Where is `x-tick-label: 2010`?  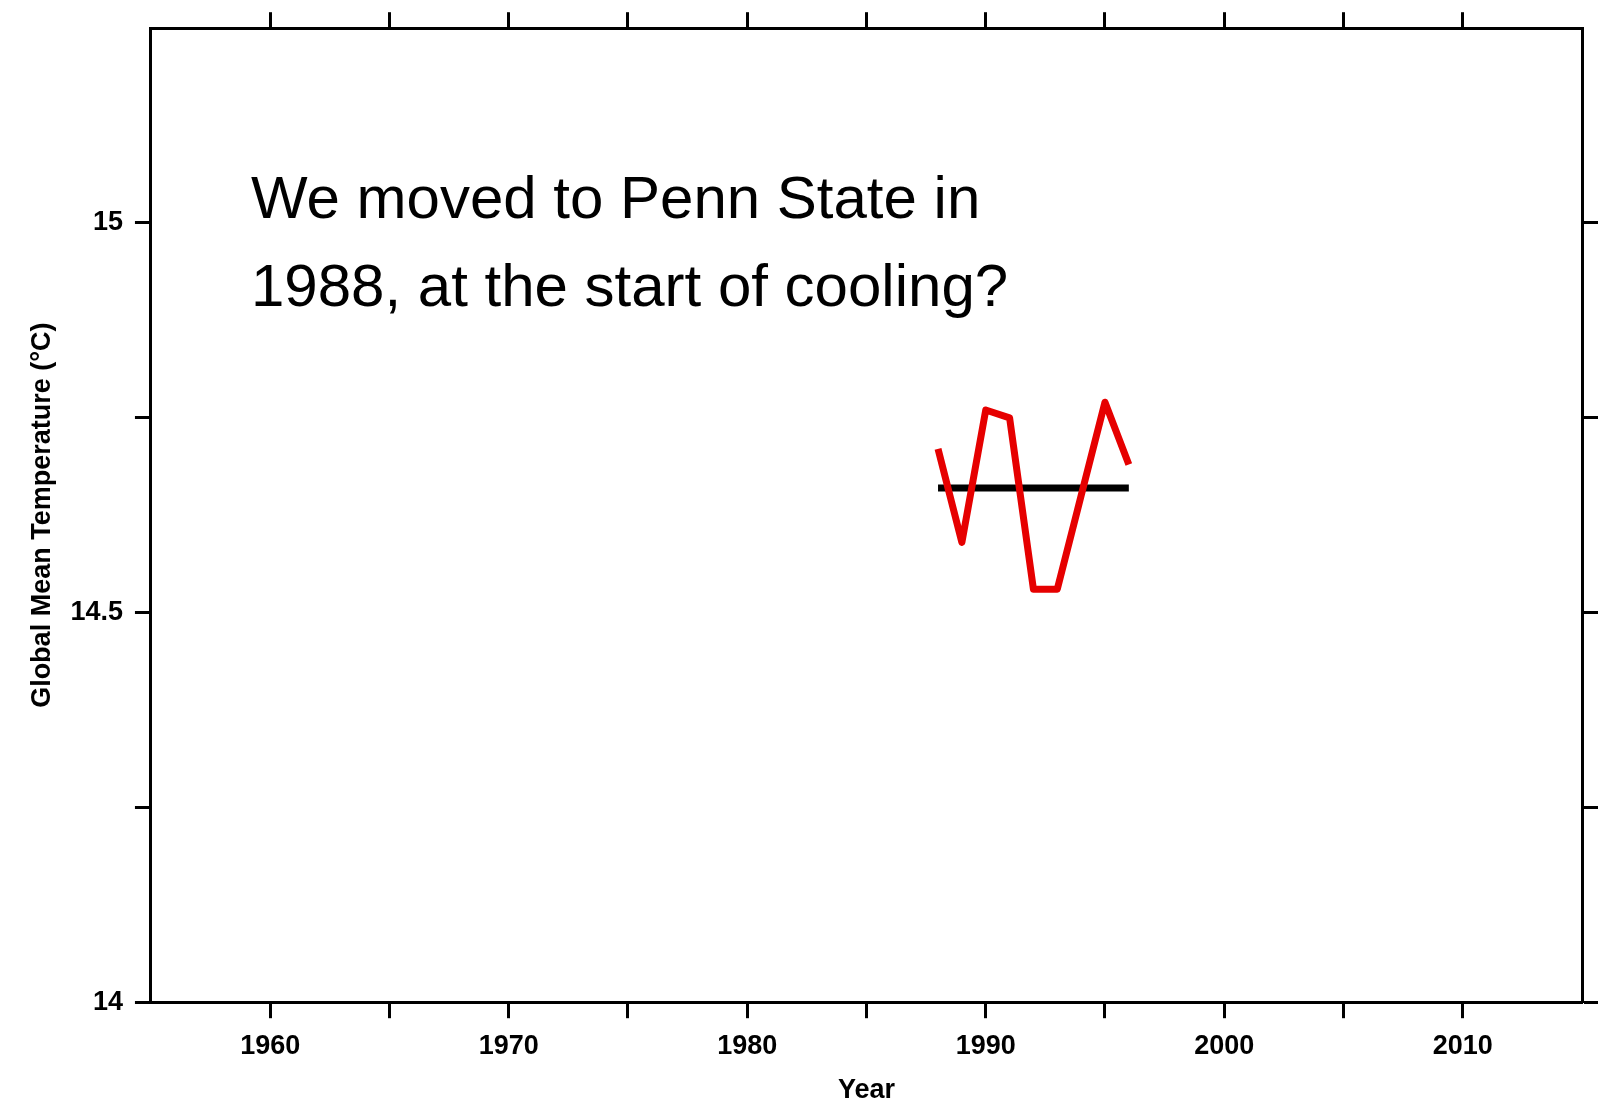
x-tick-label: 2010 is located at coordinates (1462, 1044).